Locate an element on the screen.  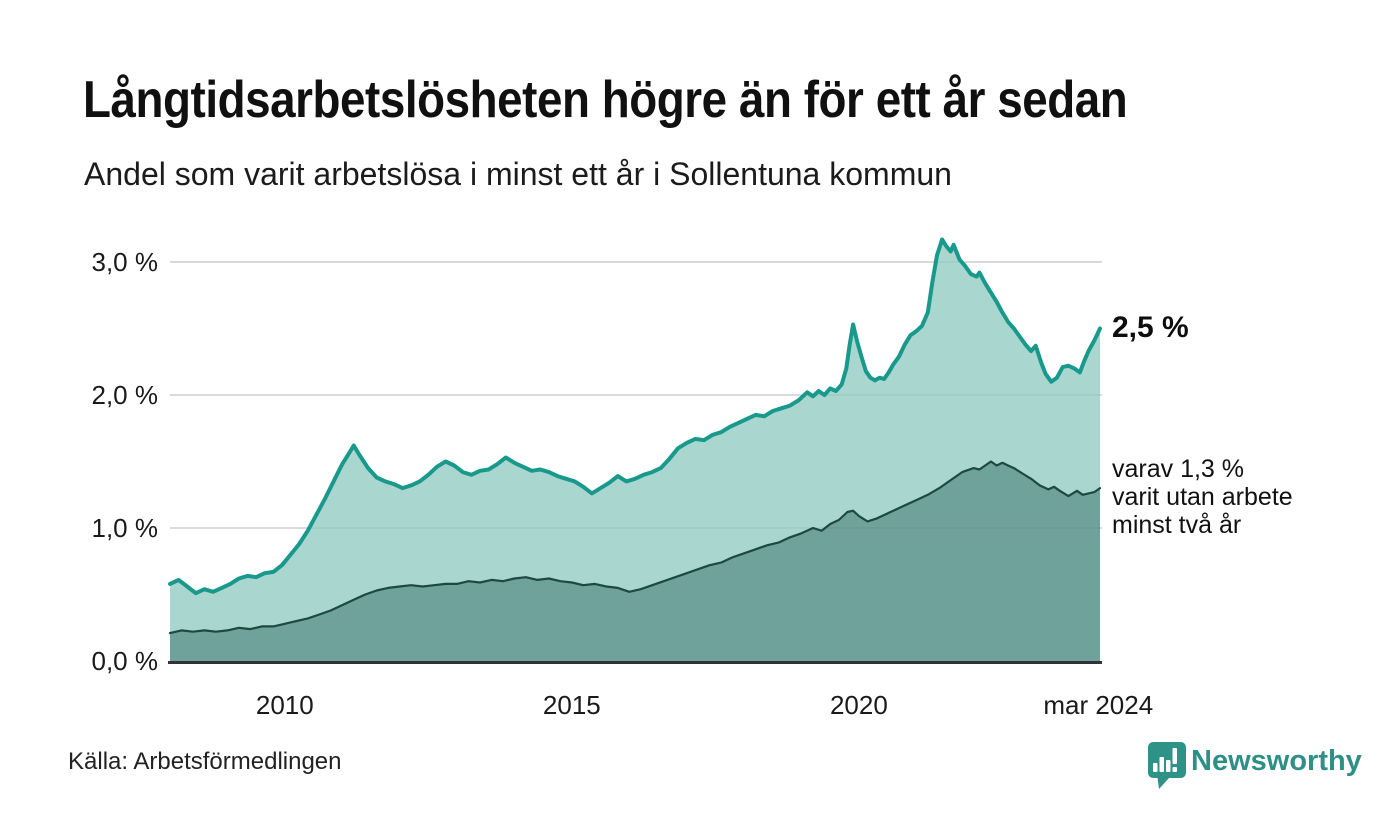
newsworthy-logo-icon is located at coordinates (1167, 765).